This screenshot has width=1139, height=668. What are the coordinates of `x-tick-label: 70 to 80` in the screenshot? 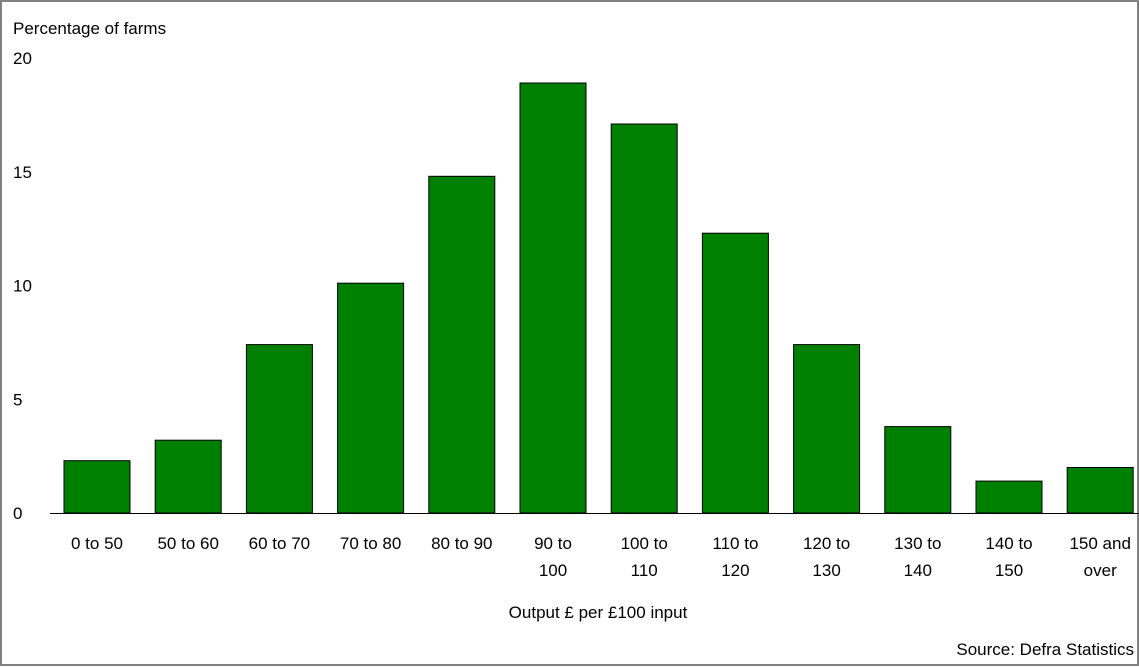 It's located at (370, 543).